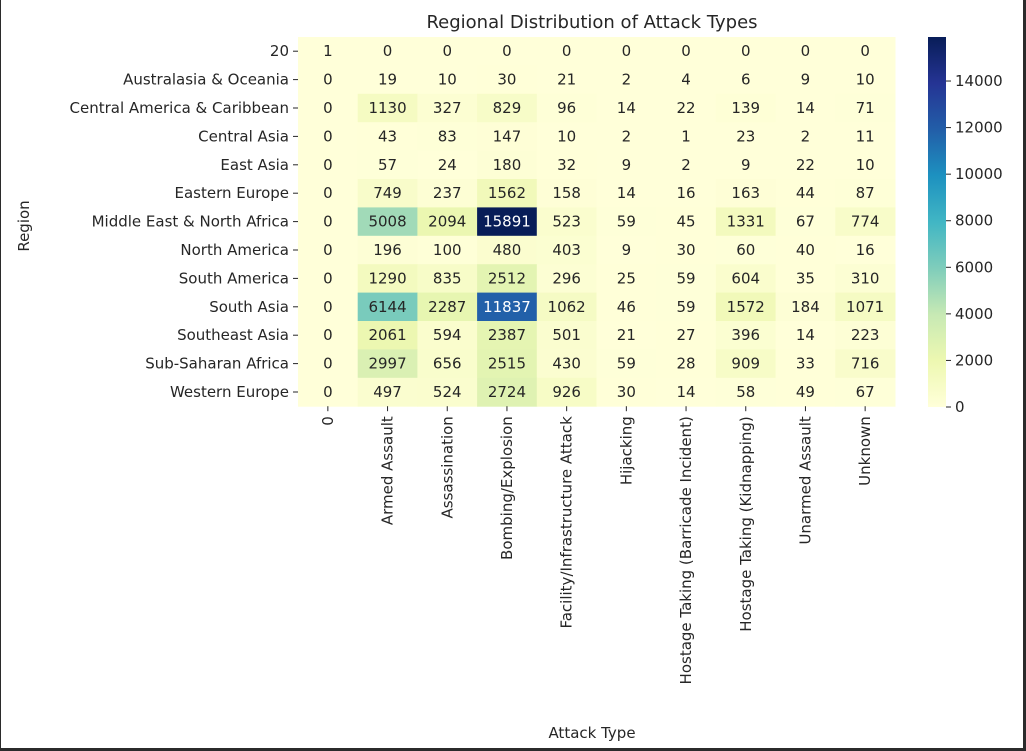  What do you see at coordinates (626, 450) in the screenshot?
I see `column-tick-label: Hijacking` at bounding box center [626, 450].